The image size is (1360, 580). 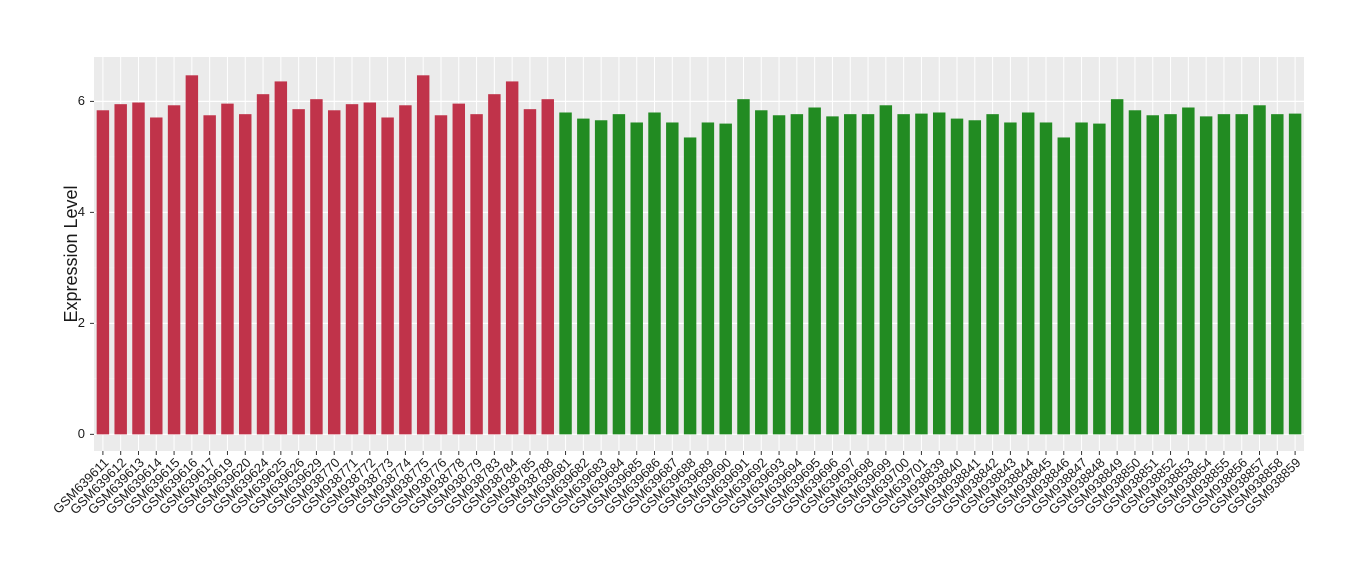 What do you see at coordinates (81, 322) in the screenshot?
I see `y-tick-label: 2` at bounding box center [81, 322].